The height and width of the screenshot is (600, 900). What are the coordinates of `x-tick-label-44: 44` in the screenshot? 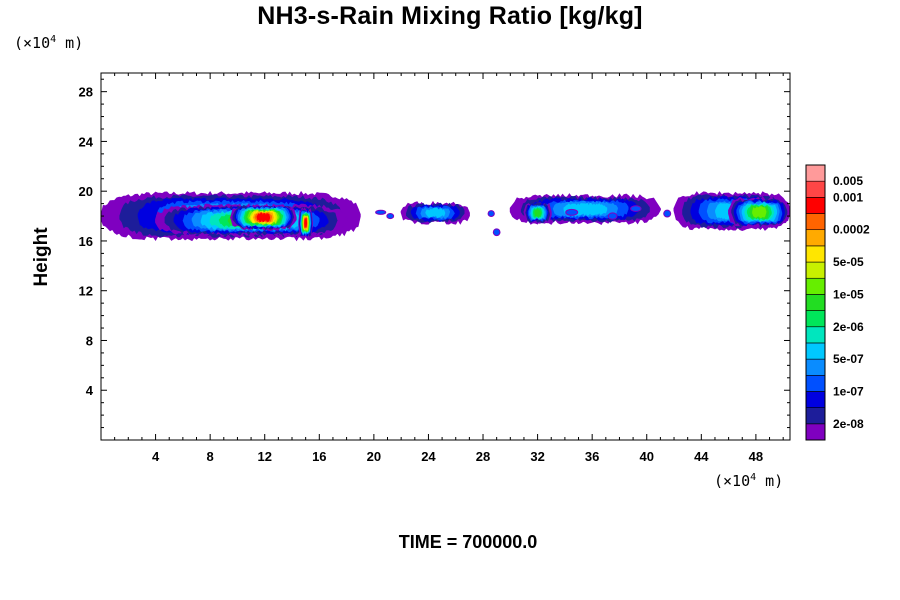 It's located at (701, 456).